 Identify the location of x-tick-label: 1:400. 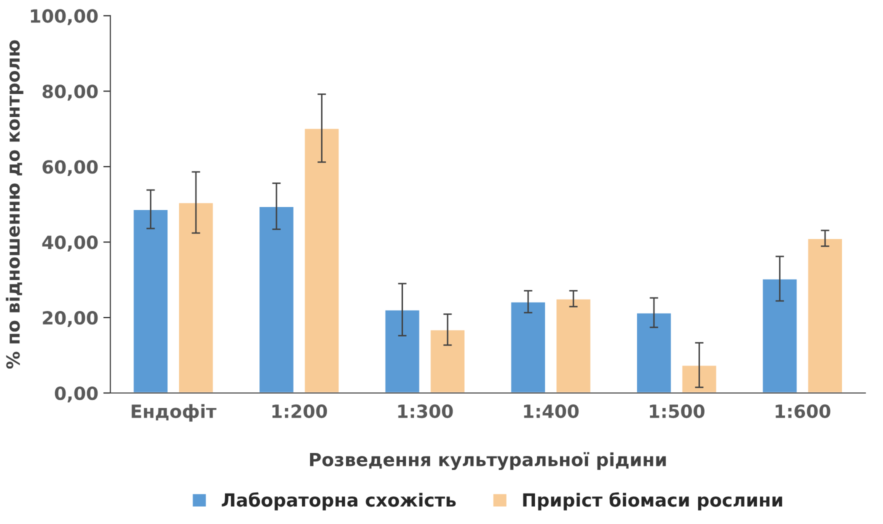
(551, 411).